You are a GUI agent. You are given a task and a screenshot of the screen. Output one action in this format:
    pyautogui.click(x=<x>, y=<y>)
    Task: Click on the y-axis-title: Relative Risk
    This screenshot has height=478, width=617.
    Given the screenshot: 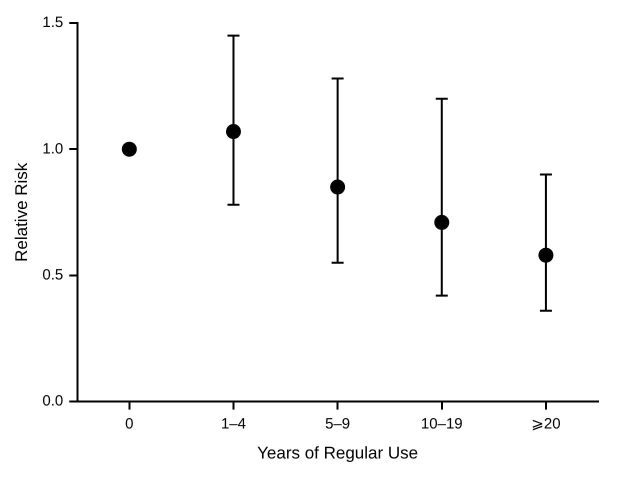 What is the action you would take?
    pyautogui.click(x=21, y=212)
    